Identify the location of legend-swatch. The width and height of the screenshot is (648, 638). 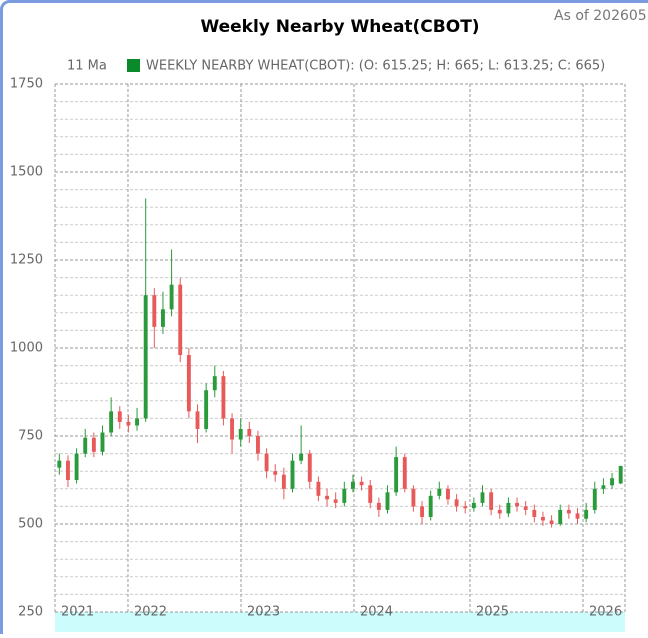
(133, 65).